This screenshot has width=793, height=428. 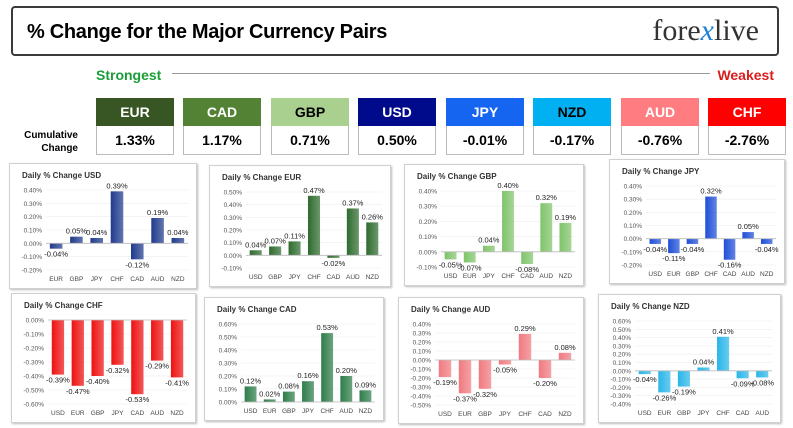 What do you see at coordinates (661, 171) in the screenshot?
I see `chart-title: Daily % Change JPY` at bounding box center [661, 171].